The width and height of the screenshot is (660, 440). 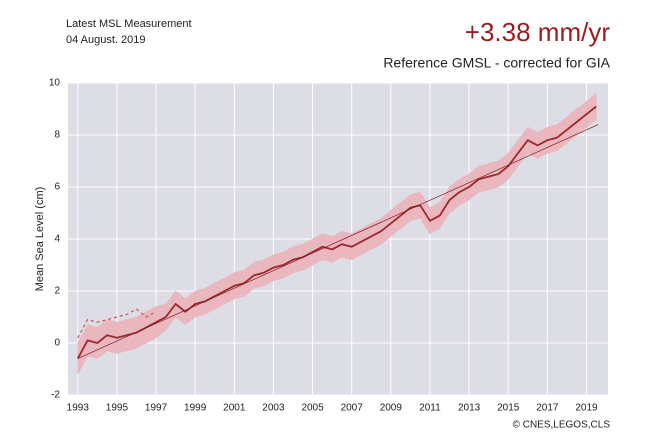 What do you see at coordinates (547, 408) in the screenshot?
I see `x-tick-label: 2017` at bounding box center [547, 408].